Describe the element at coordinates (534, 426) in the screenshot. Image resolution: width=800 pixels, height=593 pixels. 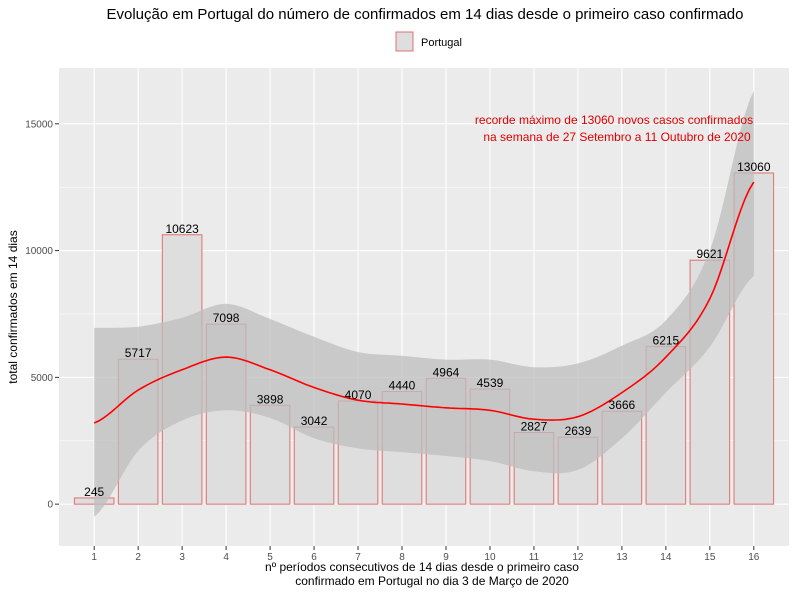
I see `data-label: 2827` at that location.